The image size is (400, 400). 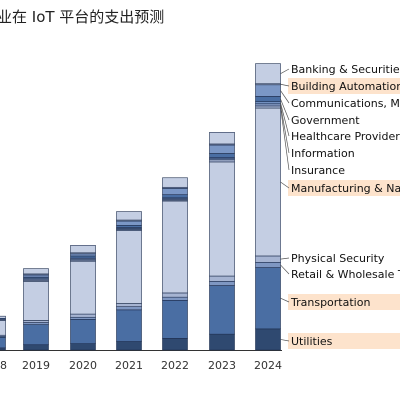 I want to click on bar-segment-information-2024, so click(x=268, y=105).